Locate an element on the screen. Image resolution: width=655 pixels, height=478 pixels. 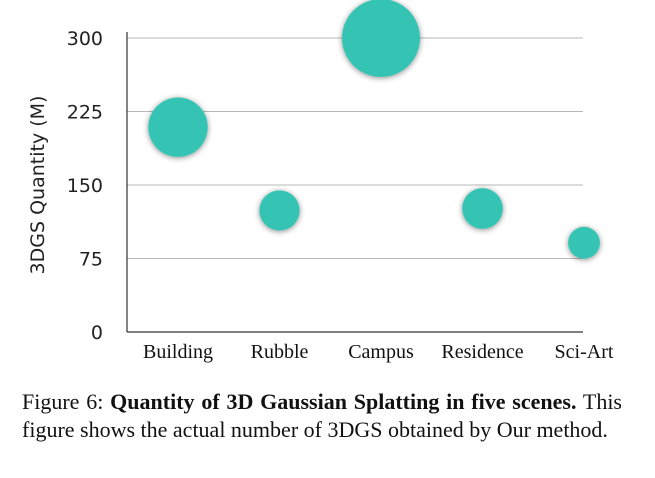
bubble-rubble is located at coordinates (279, 210).